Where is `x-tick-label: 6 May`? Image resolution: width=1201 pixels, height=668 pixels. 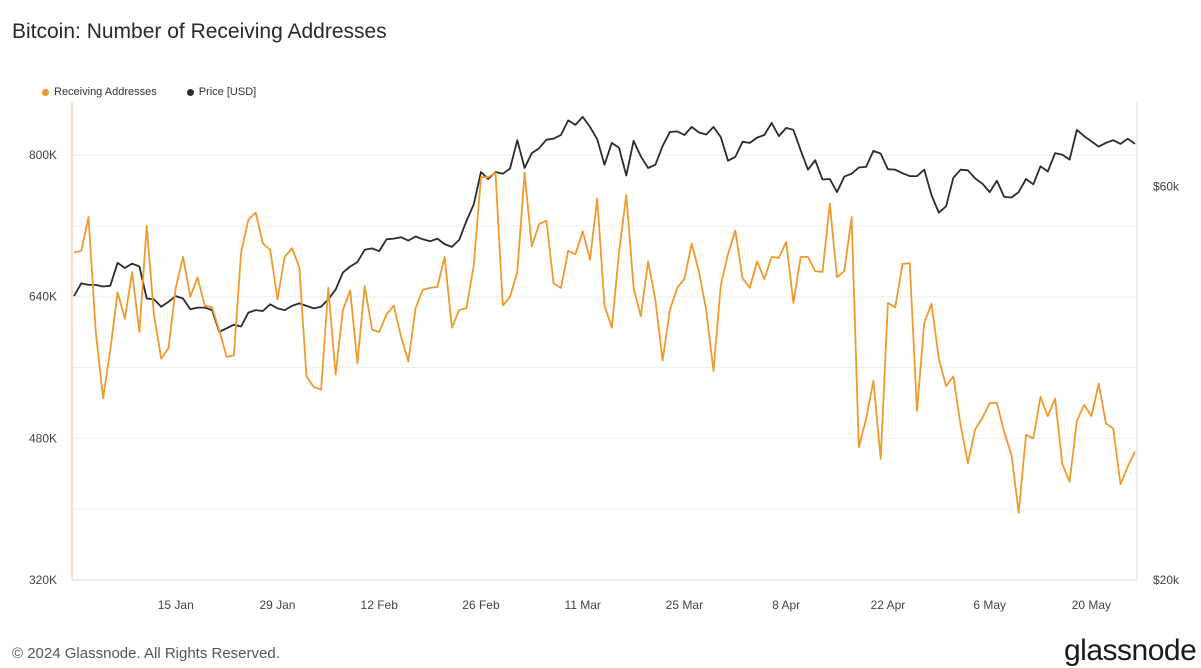
x-tick-label: 6 May is located at coordinates (989, 605).